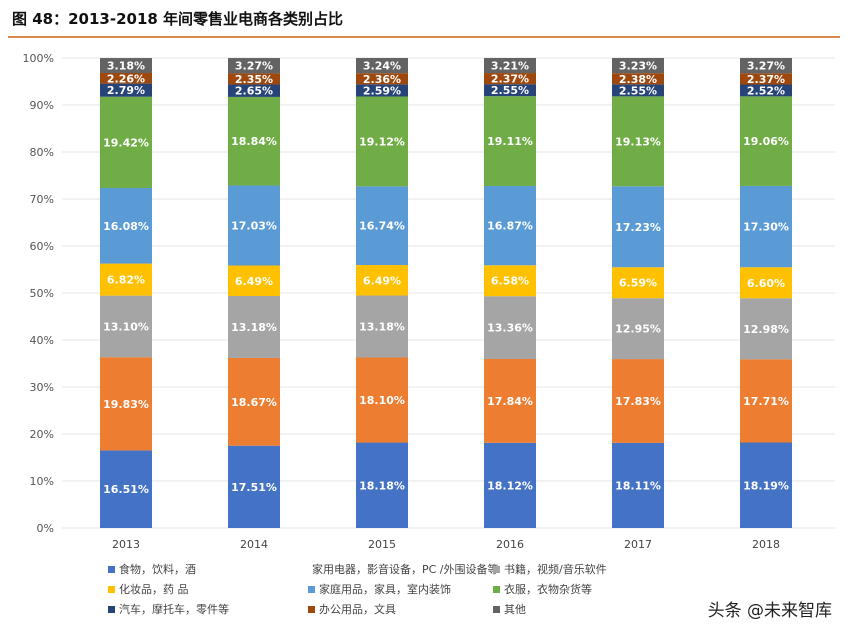  I want to click on data-label: 2.79%, so click(126, 90).